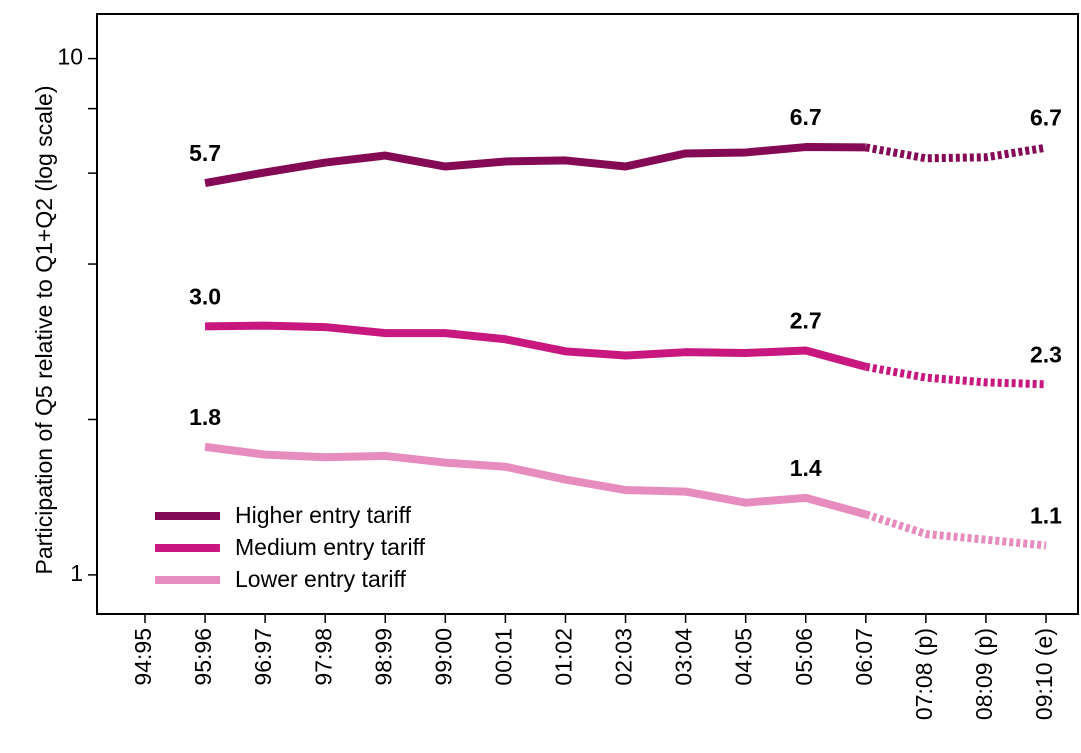  Describe the element at coordinates (804, 657) in the screenshot. I see `x-tick-label: 05:06` at that location.